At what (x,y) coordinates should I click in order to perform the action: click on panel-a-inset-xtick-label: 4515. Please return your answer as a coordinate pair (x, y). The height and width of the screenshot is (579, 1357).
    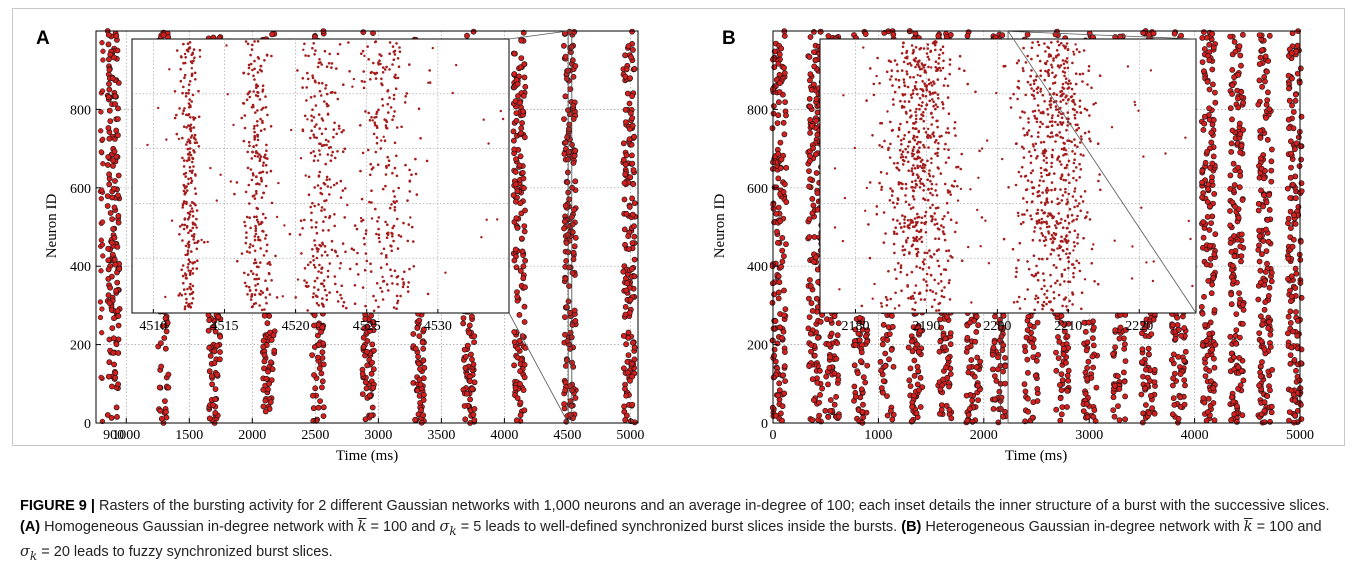
    Looking at the image, I should click on (224, 326).